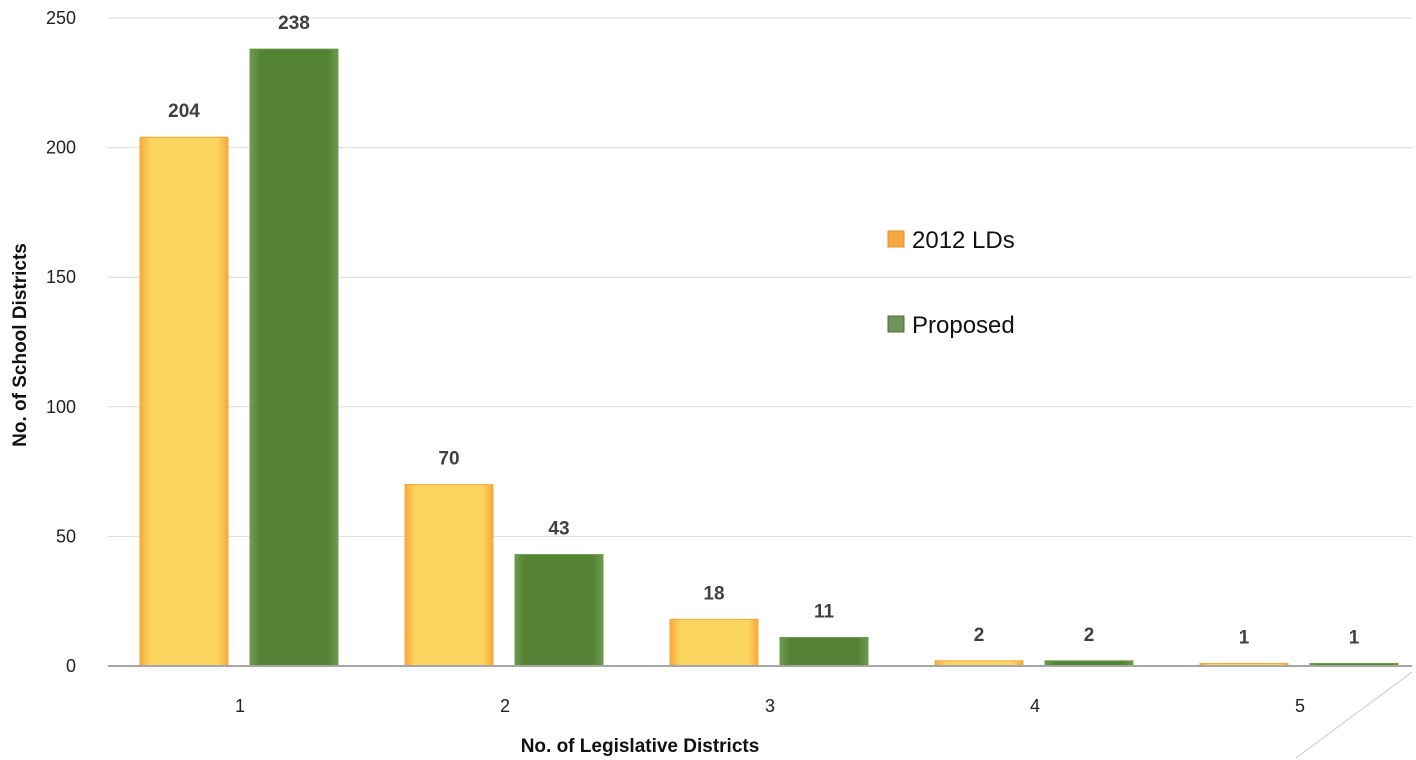  Describe the element at coordinates (824, 611) in the screenshot. I see `data-label: 11` at that location.